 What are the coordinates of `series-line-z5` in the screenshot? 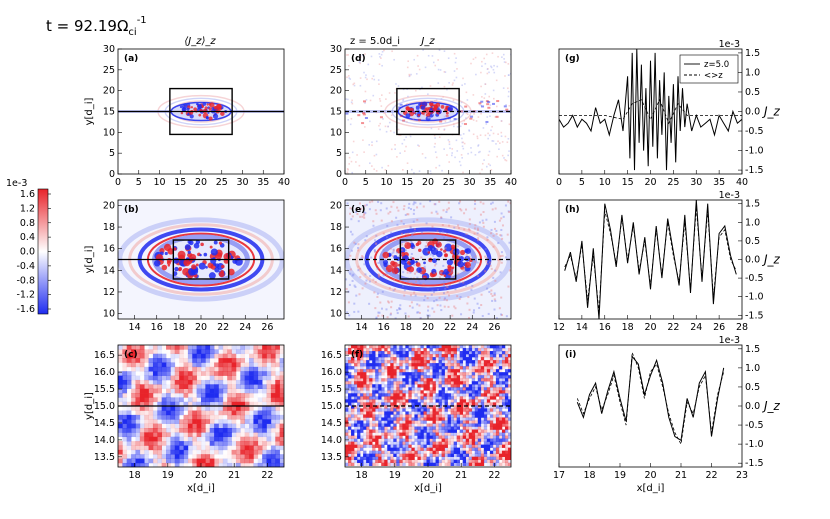 It's located at (650, 259).